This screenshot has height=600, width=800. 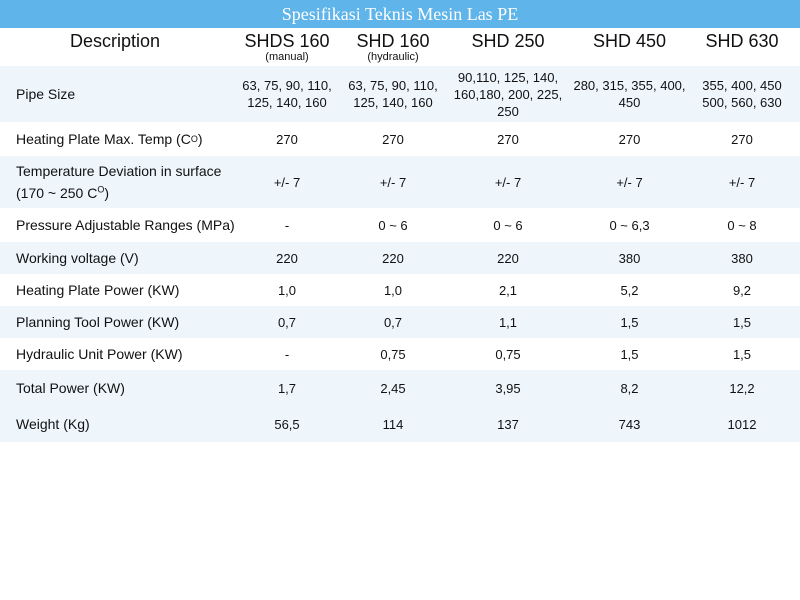 What do you see at coordinates (287, 424) in the screenshot?
I see `table-cell: 56,5` at bounding box center [287, 424].